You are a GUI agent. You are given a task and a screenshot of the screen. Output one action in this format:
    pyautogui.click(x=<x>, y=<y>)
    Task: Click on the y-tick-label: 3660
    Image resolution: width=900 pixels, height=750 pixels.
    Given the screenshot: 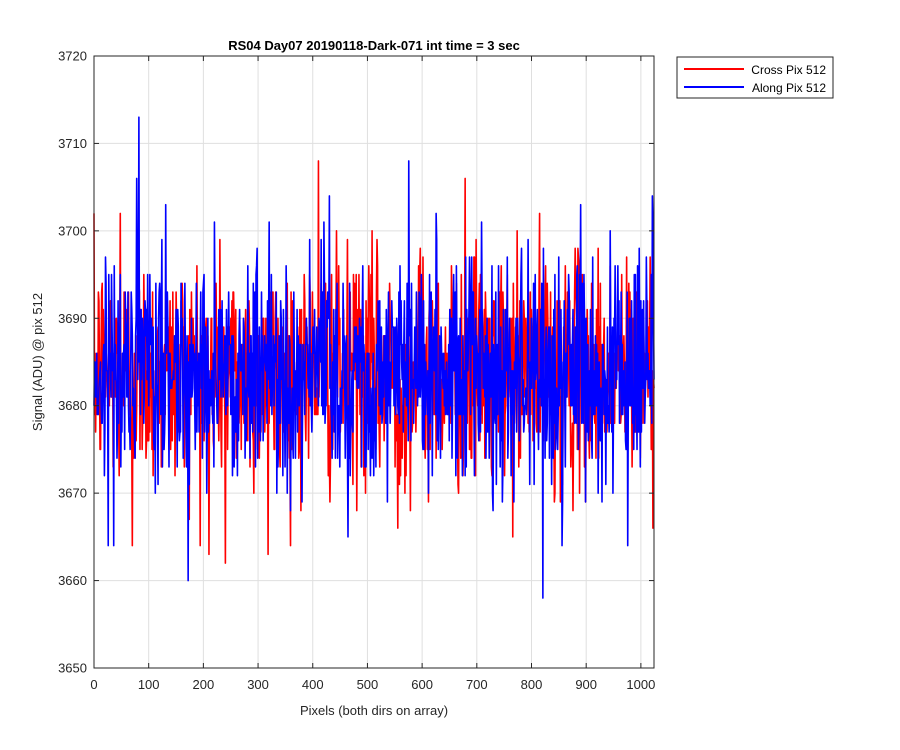 What is the action you would take?
    pyautogui.click(x=72, y=580)
    